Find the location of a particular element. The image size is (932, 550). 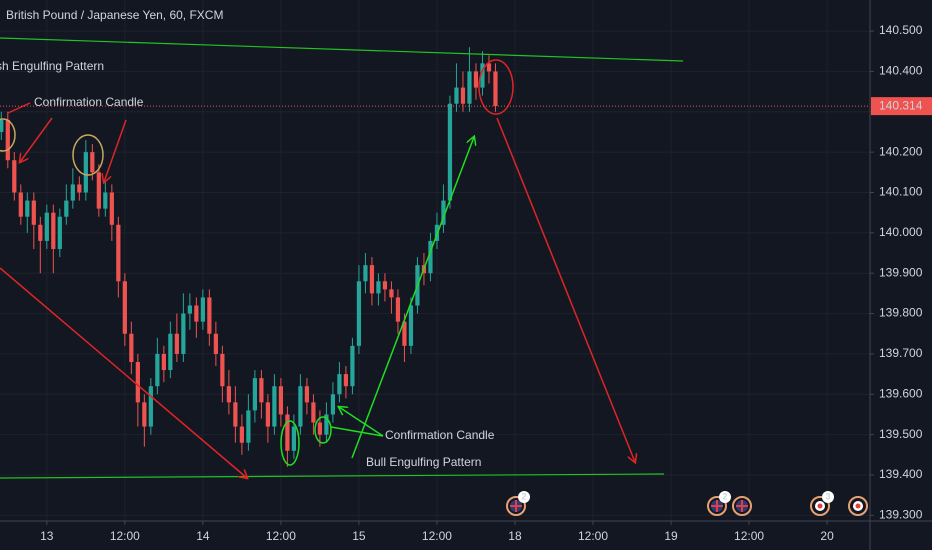

price-axis is located at coordinates (901, 275).